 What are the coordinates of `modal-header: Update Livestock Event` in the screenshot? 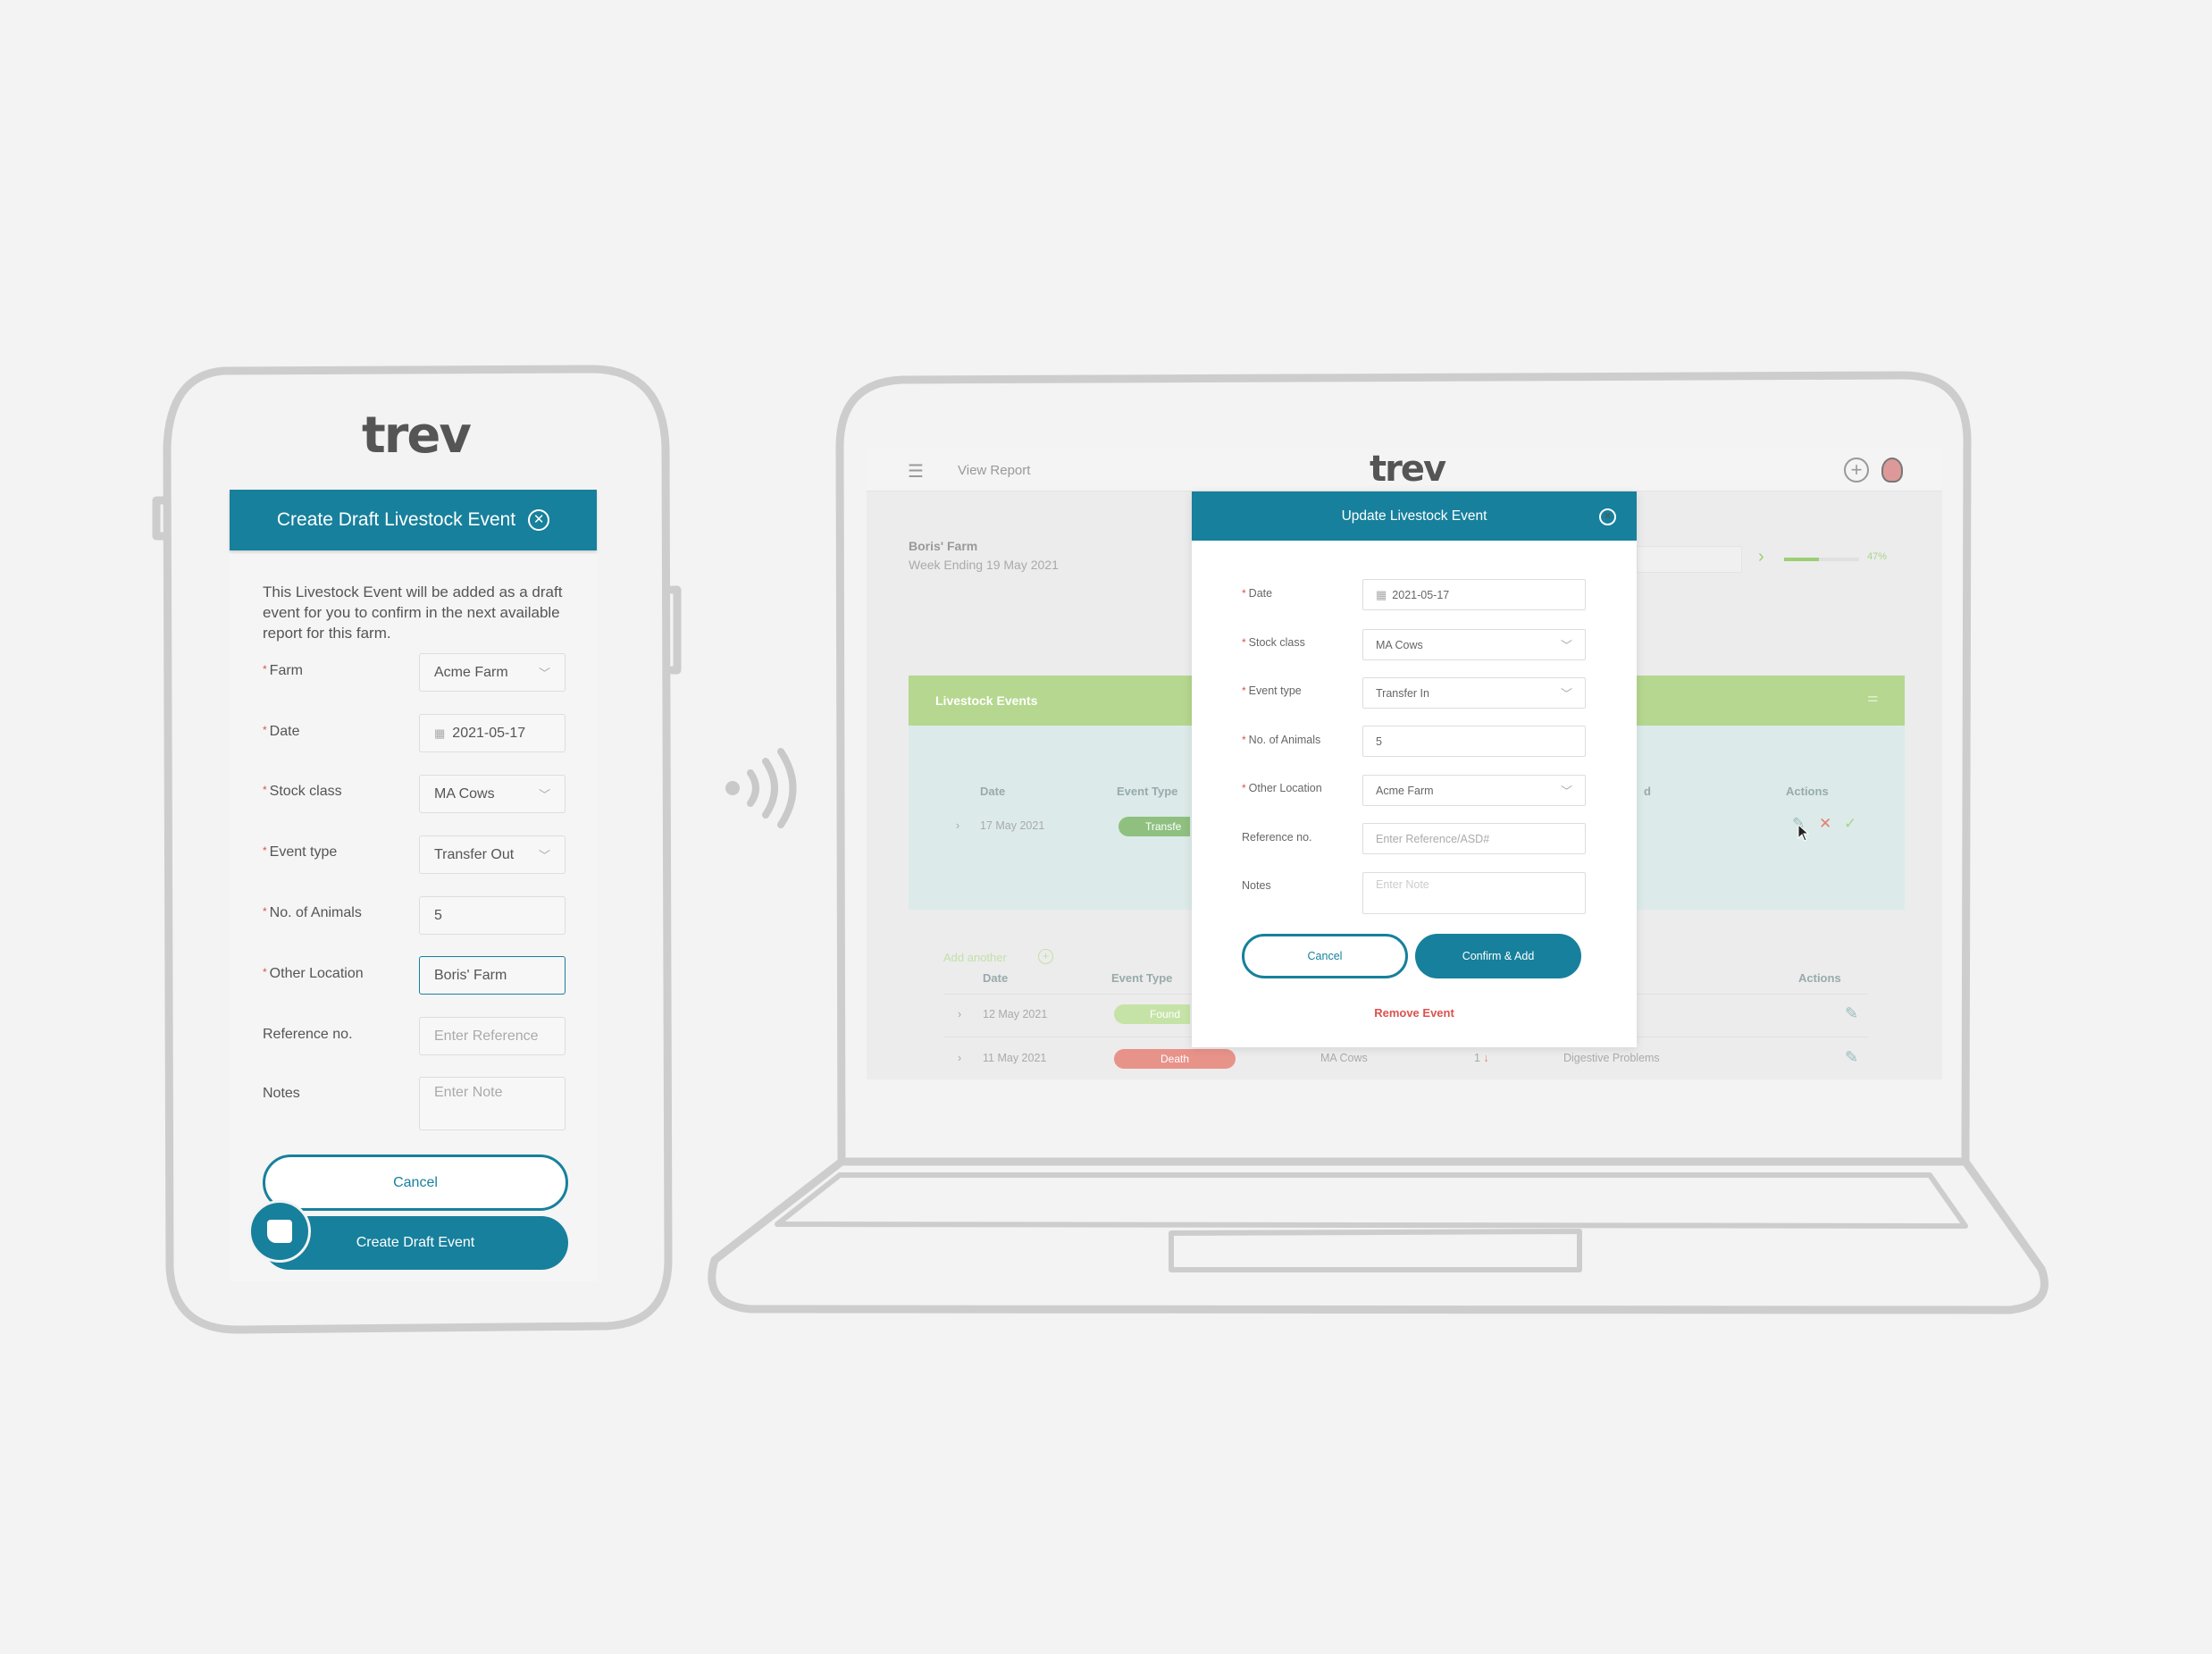 It's located at (1414, 516).